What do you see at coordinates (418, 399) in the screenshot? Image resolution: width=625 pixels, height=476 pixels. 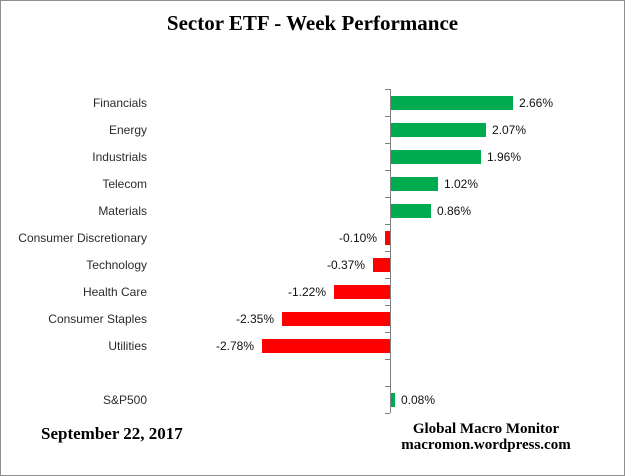 I see `value-label-sandp500: 0.08%` at bounding box center [418, 399].